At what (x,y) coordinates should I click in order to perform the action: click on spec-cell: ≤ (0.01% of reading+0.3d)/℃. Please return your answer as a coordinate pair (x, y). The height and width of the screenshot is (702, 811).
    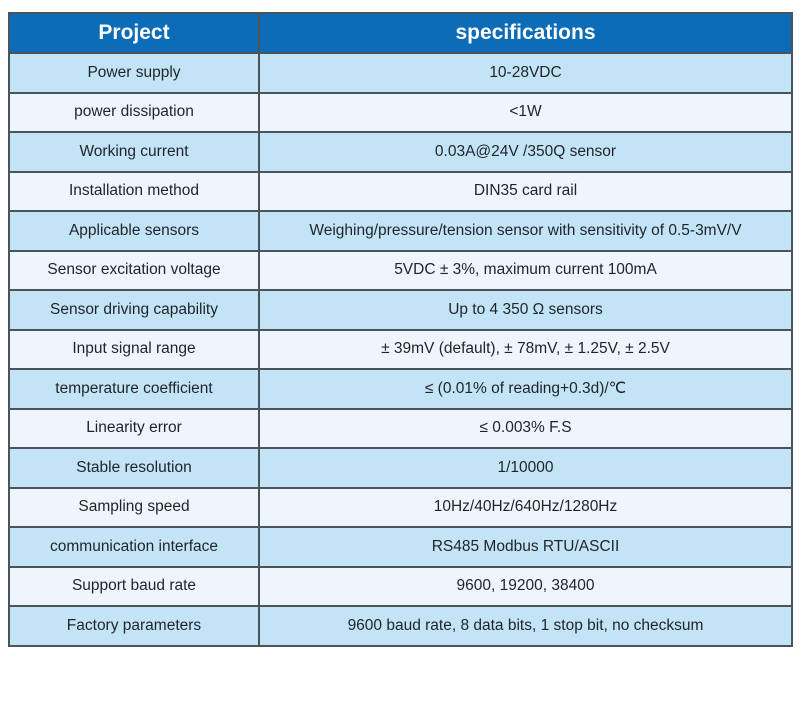
    Looking at the image, I should click on (525, 389).